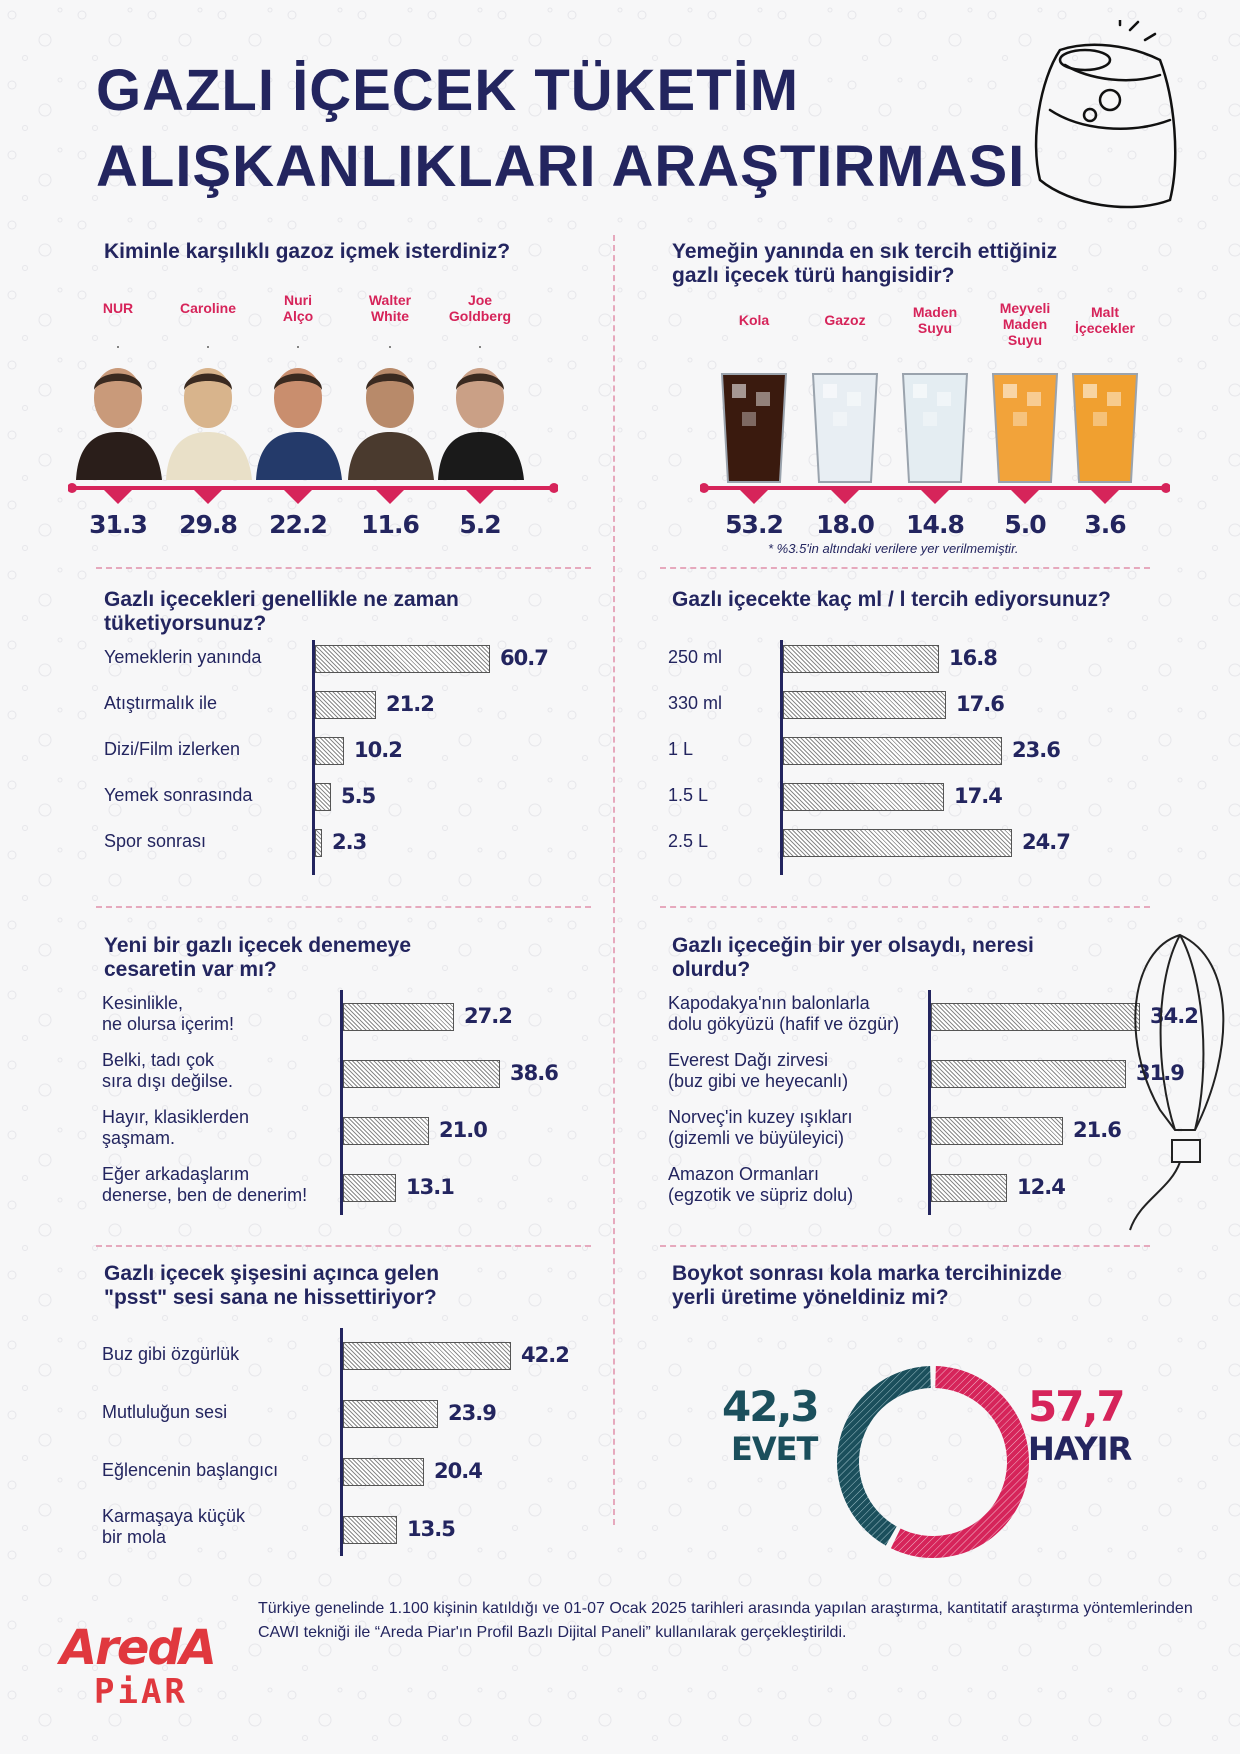 This screenshot has height=1754, width=1240. What do you see at coordinates (207, 308) in the screenshot?
I see `q1-person-name: Caroline` at bounding box center [207, 308].